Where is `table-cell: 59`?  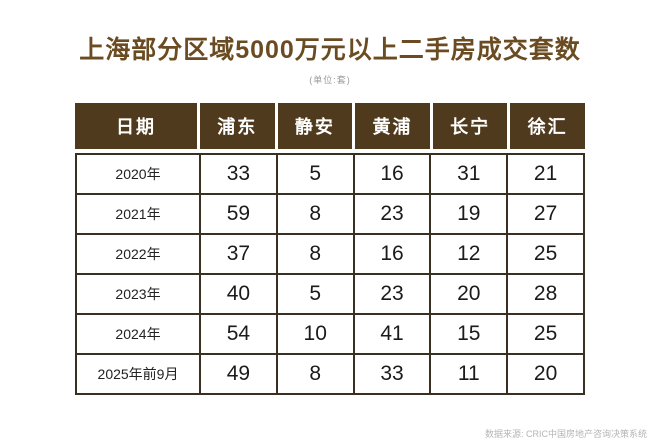
table-cell: 59 is located at coordinates (238, 214).